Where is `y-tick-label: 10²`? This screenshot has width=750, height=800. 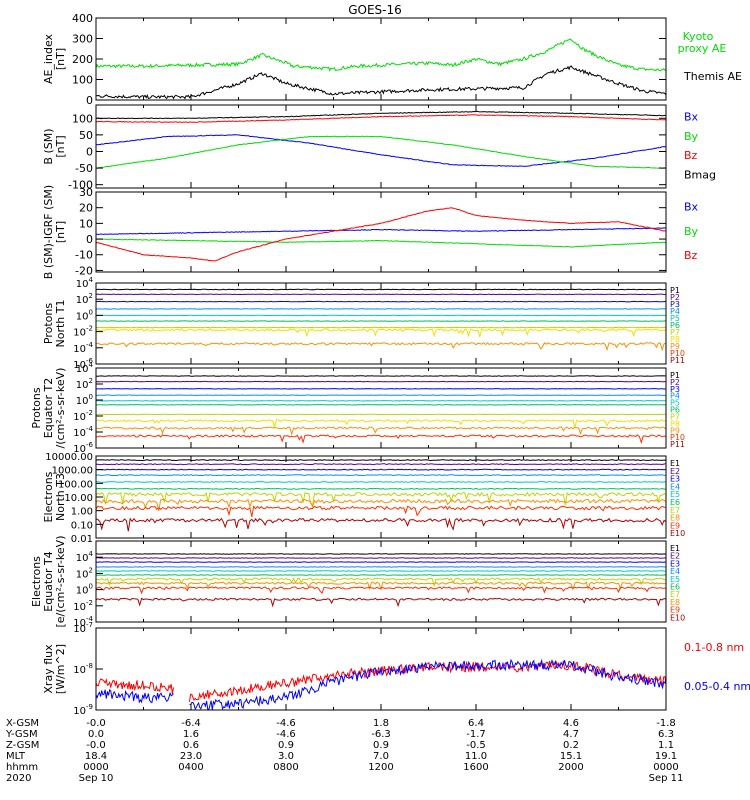
y-tick-label: 10² is located at coordinates (84, 384).